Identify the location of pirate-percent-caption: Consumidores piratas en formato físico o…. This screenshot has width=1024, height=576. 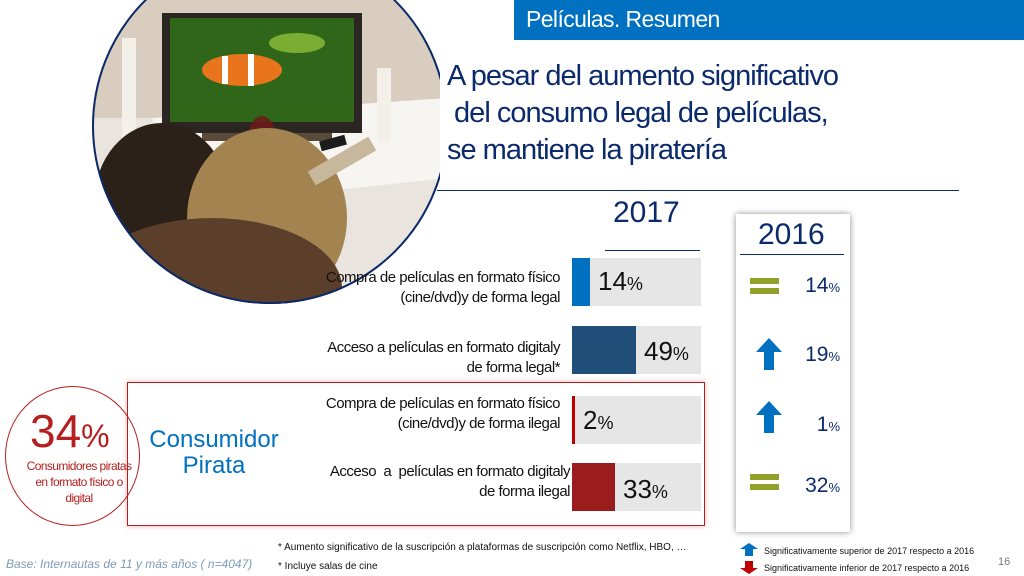
(79, 482).